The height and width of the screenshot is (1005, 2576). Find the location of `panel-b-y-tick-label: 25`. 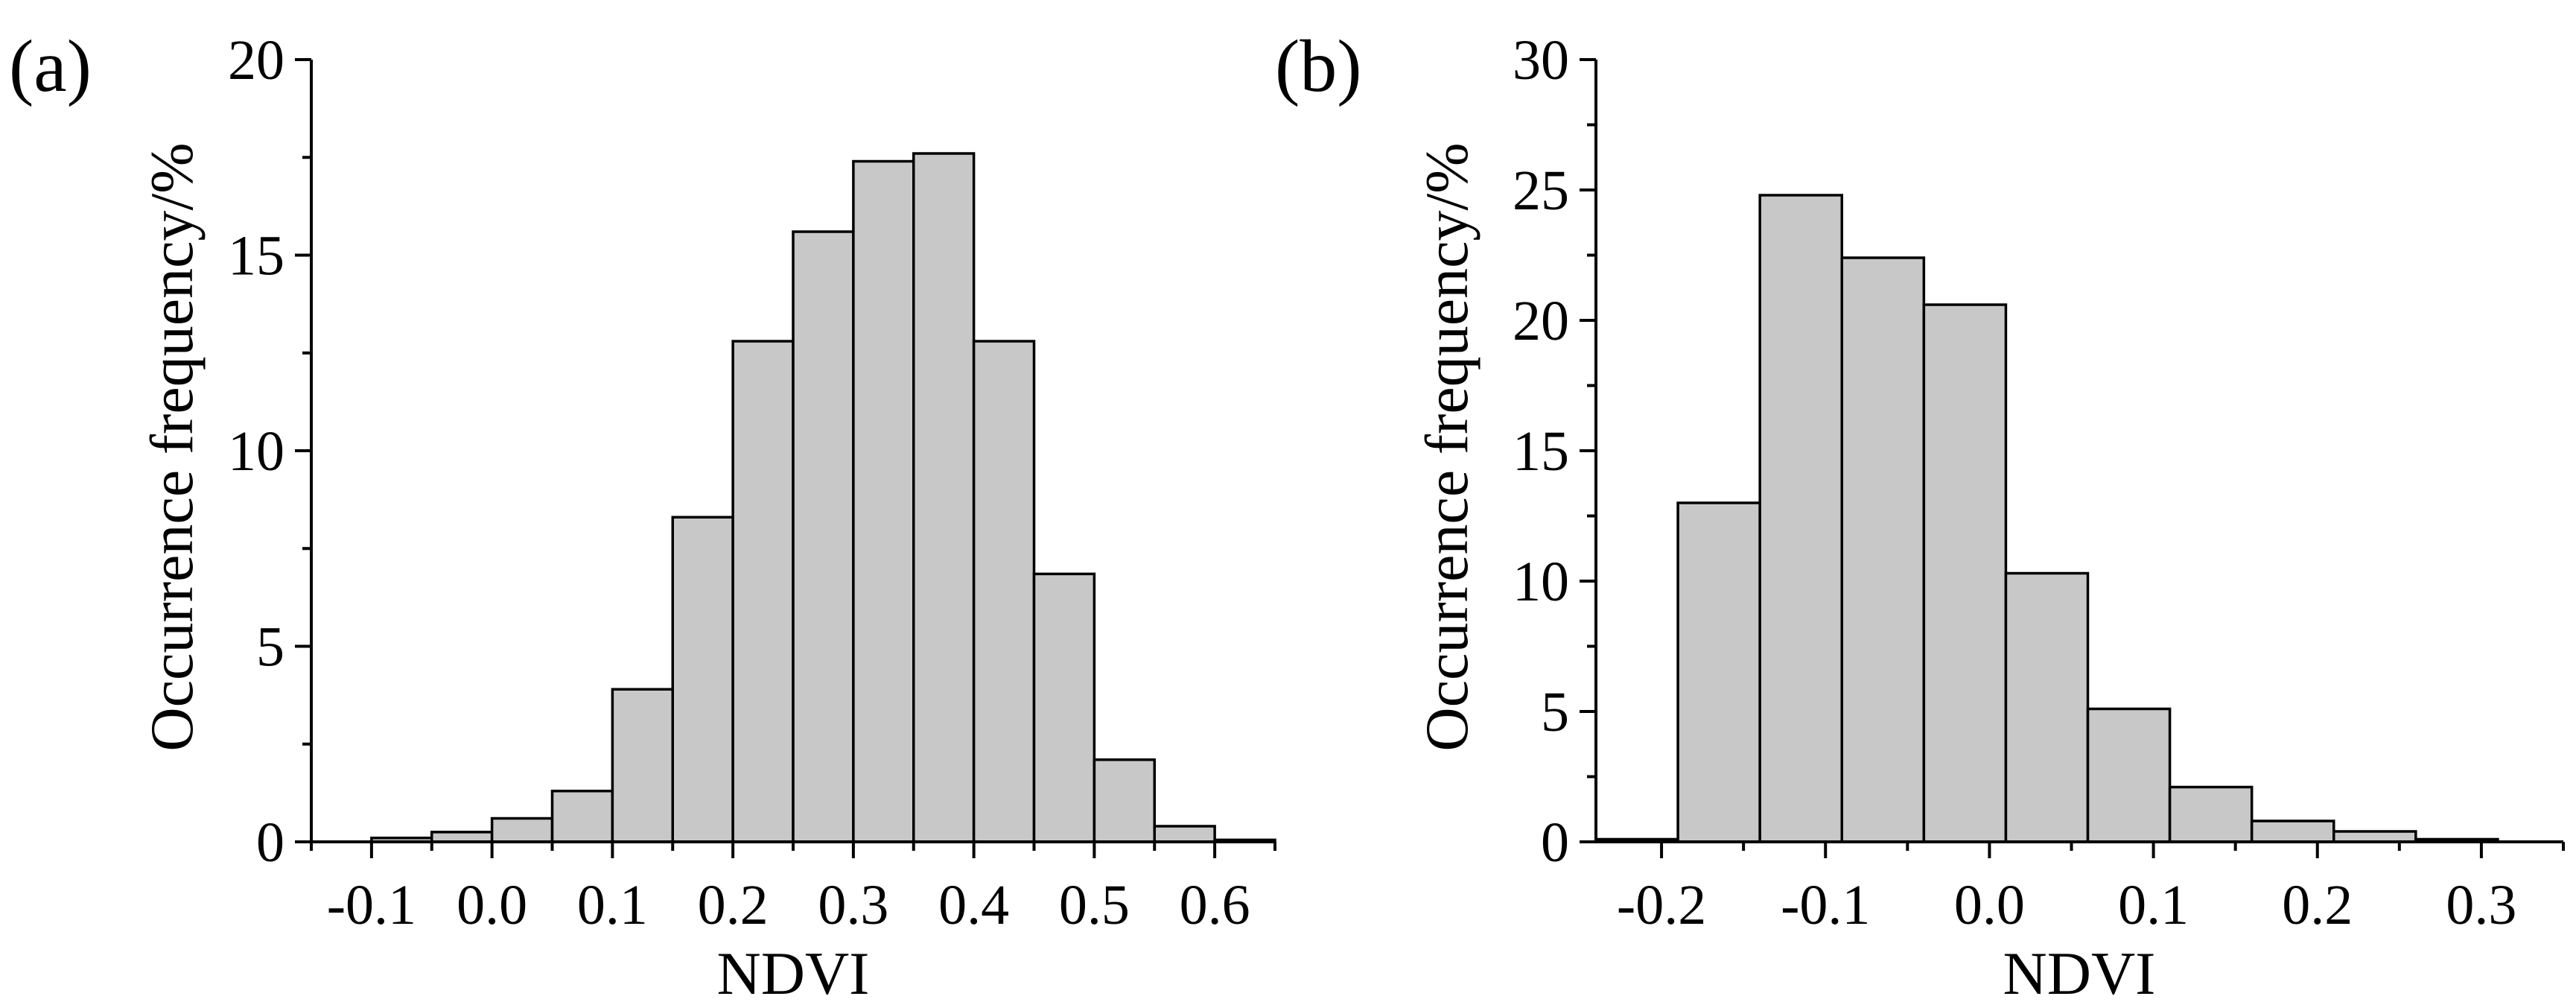

panel-b-y-tick-label: 25 is located at coordinates (1541, 190).